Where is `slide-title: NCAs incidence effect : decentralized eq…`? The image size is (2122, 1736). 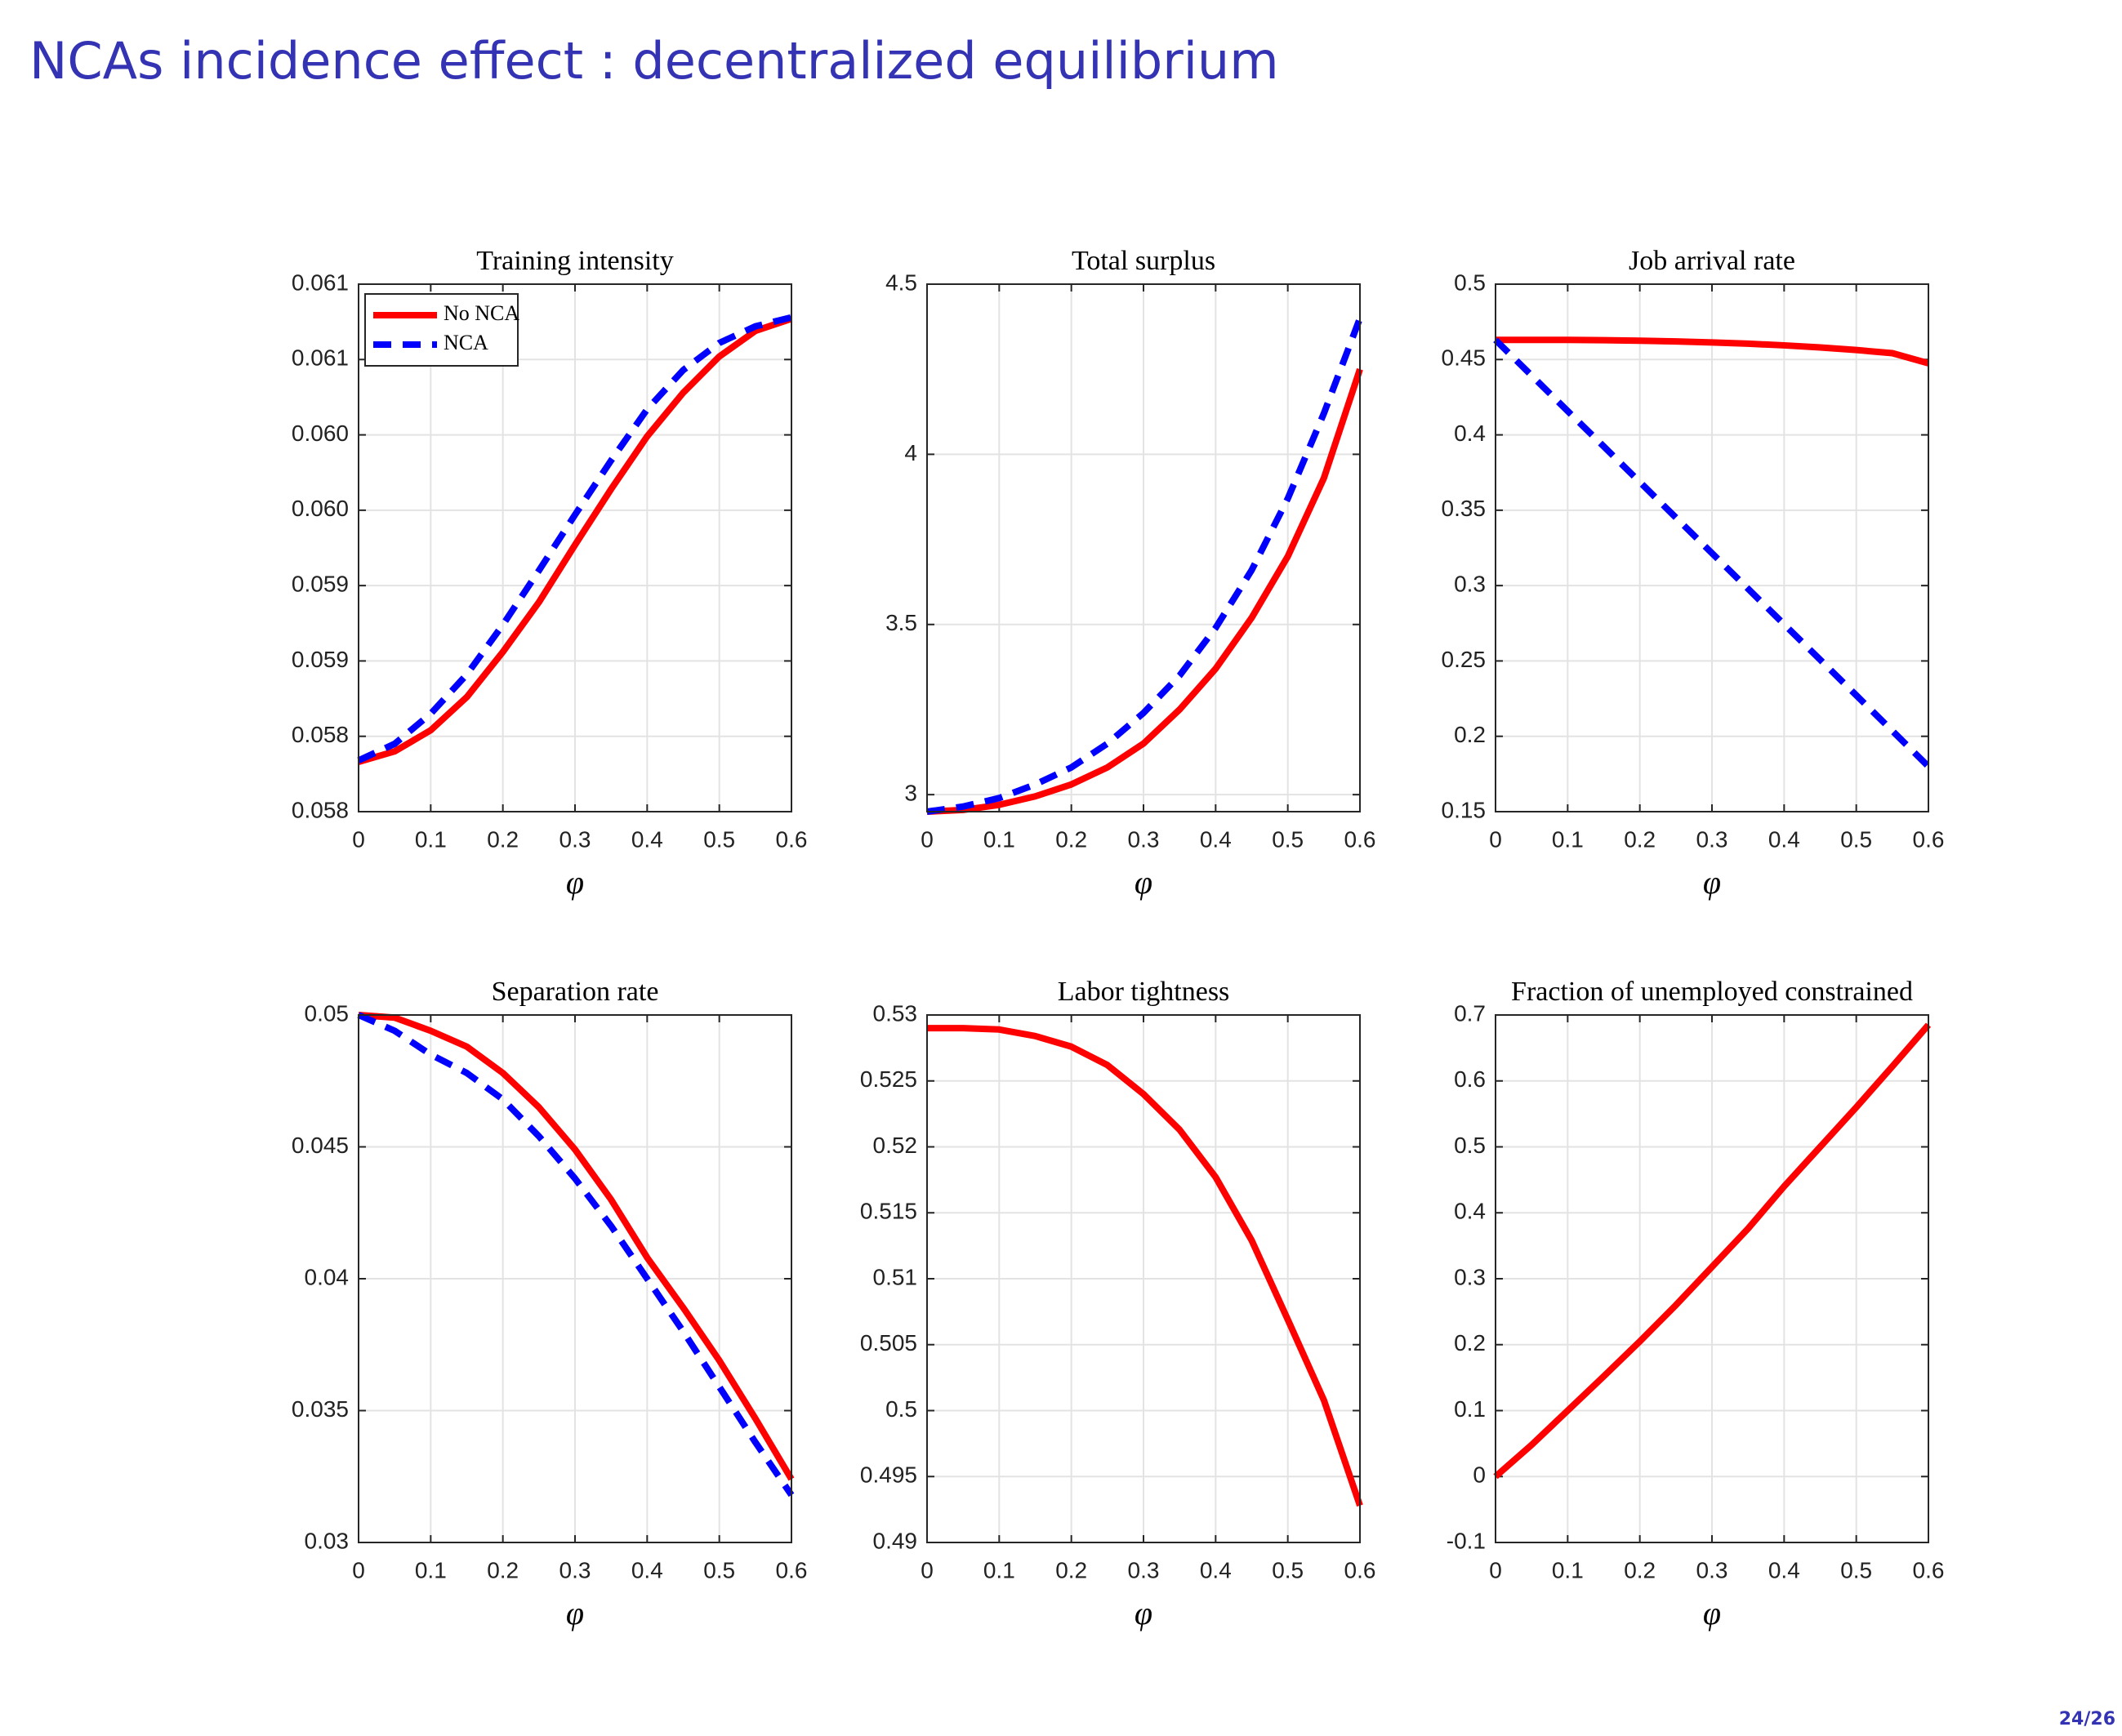
slide-title: NCAs incidence effect : decentralized eq… is located at coordinates (654, 61).